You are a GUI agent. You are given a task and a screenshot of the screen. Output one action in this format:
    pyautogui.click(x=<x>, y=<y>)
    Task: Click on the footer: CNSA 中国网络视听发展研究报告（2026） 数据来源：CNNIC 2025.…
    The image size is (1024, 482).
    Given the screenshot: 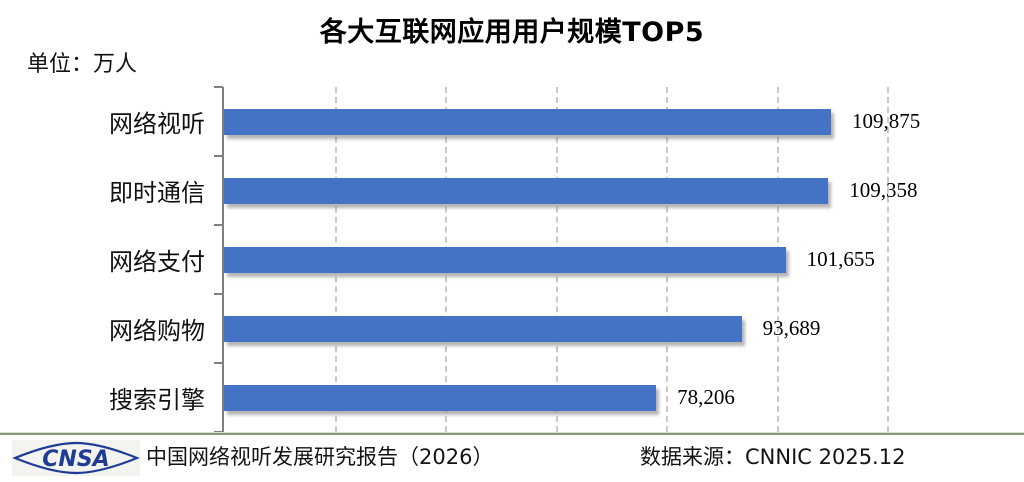 What is the action you would take?
    pyautogui.click(x=512, y=459)
    